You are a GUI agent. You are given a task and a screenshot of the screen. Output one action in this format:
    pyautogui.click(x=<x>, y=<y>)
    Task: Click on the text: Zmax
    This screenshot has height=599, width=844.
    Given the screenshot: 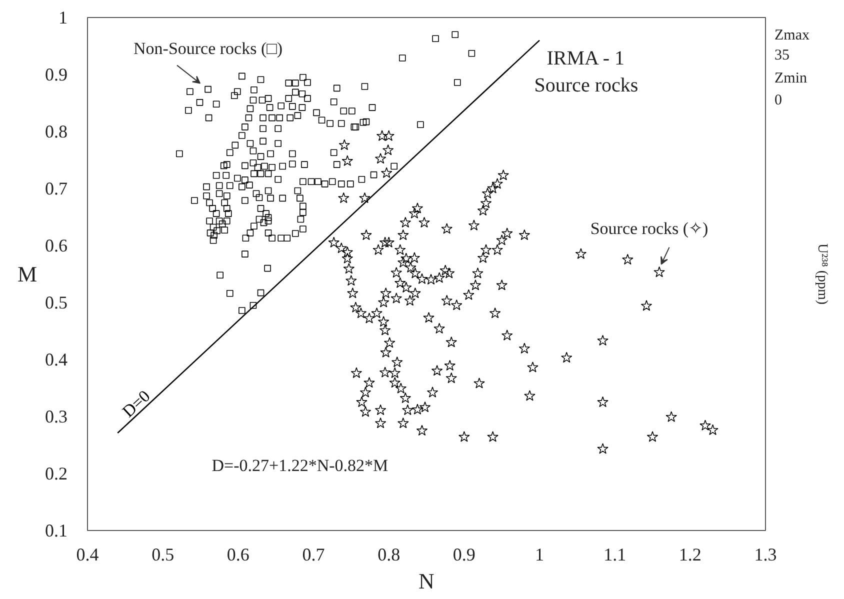 What is the action you would take?
    pyautogui.click(x=792, y=35)
    